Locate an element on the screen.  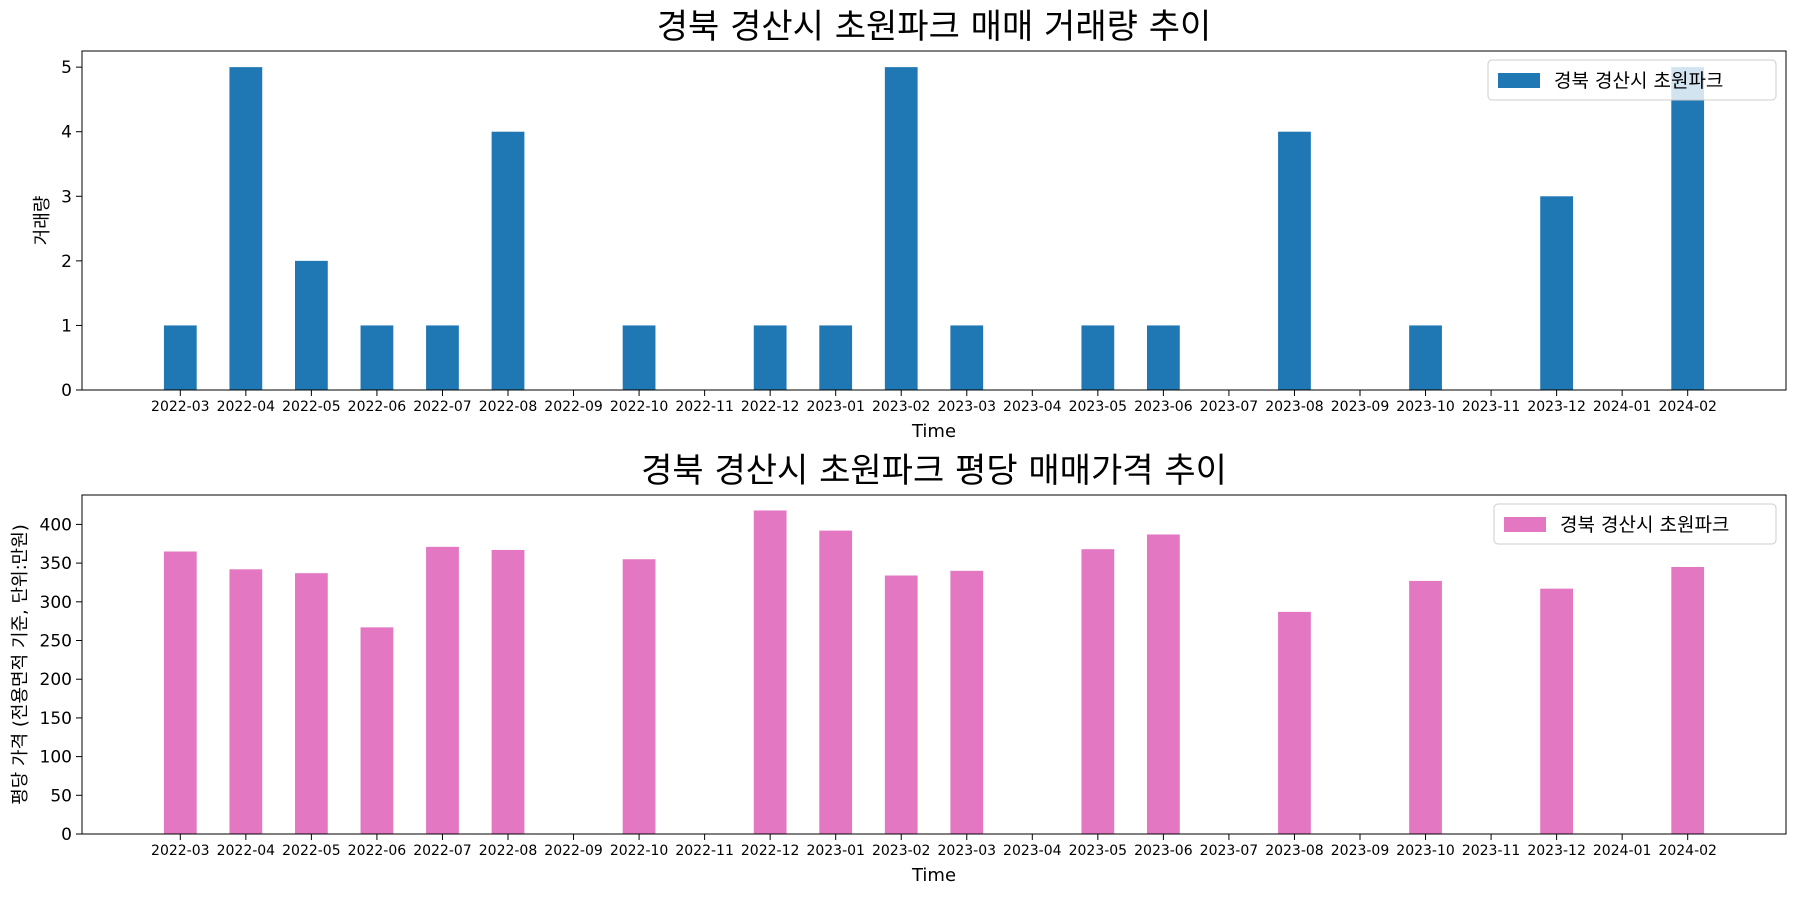
x-tick-label: 2022-06 is located at coordinates (377, 407).